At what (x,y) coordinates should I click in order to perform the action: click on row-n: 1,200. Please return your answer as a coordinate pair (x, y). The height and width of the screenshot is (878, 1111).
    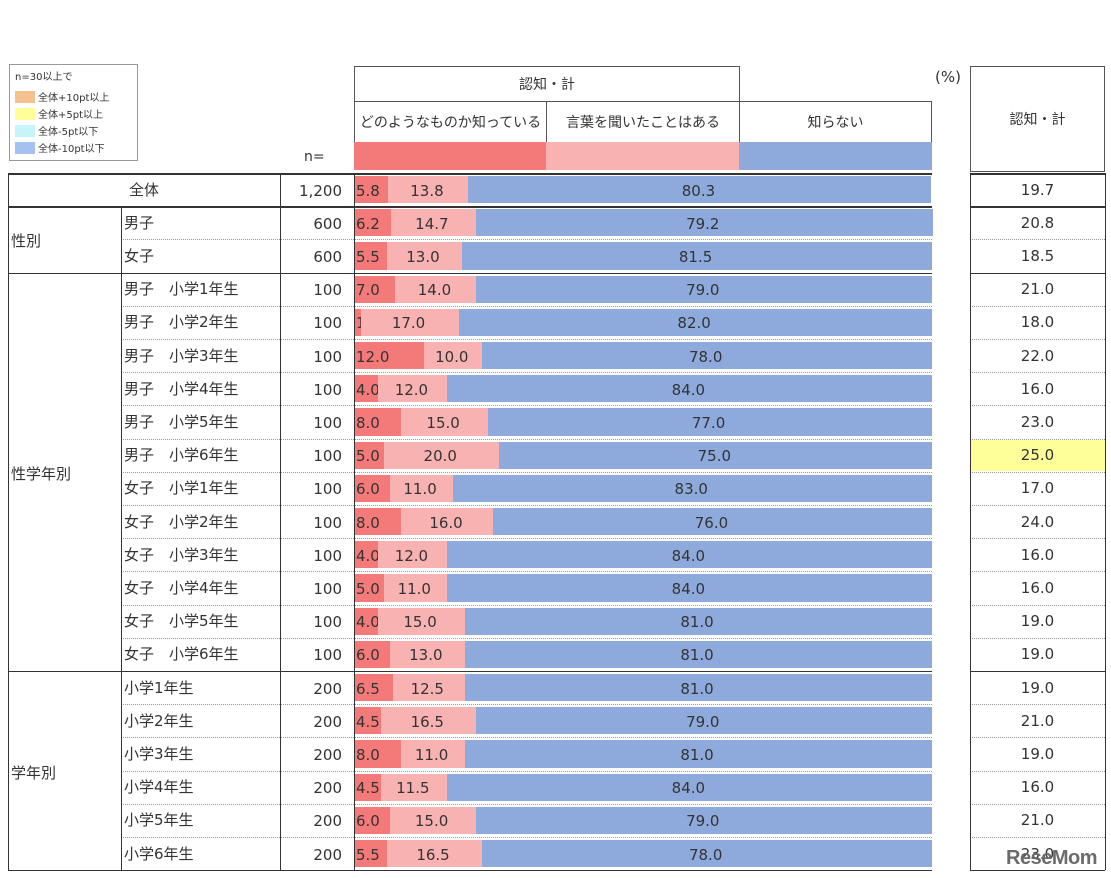
    Looking at the image, I should click on (320, 190).